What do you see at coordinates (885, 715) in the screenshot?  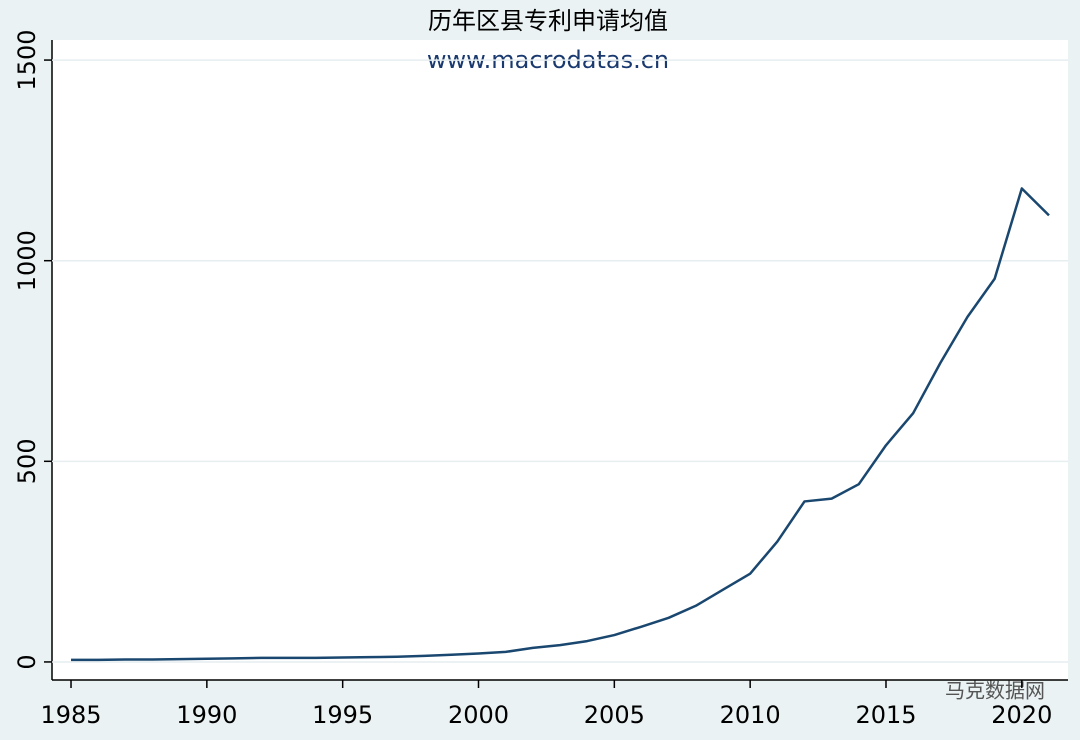 I see `x-tick-label: 2015` at bounding box center [885, 715].